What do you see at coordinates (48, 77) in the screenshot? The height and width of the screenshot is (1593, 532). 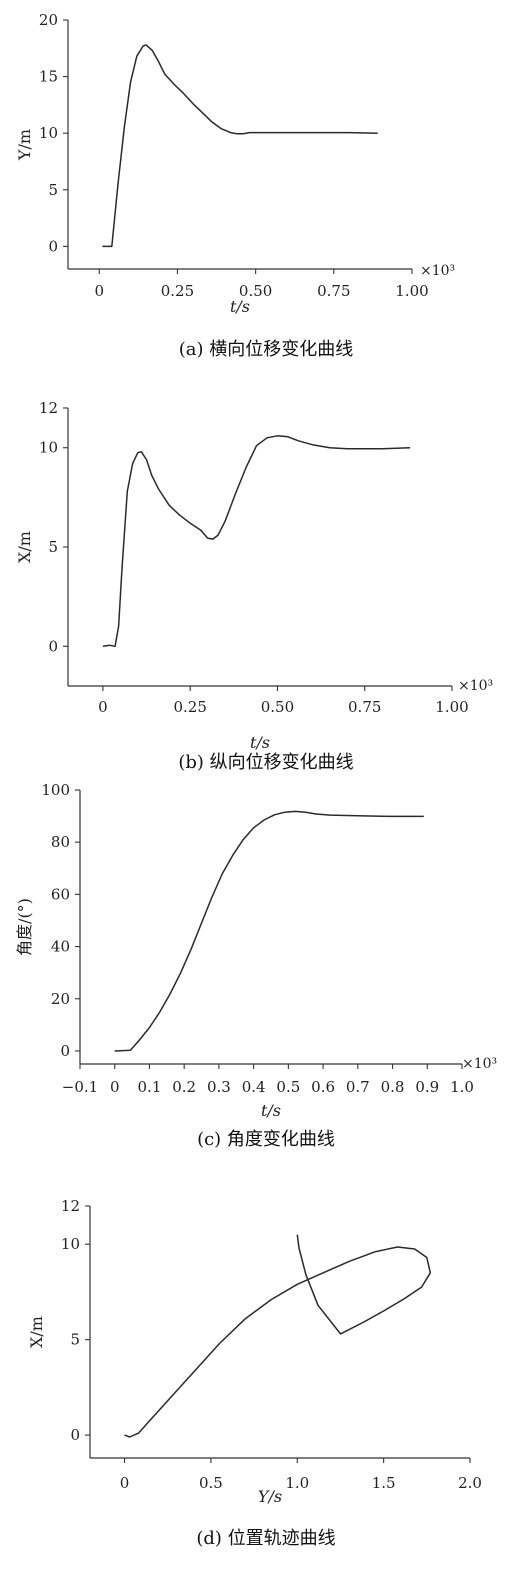 I see `y-tick-label: 15` at bounding box center [48, 77].